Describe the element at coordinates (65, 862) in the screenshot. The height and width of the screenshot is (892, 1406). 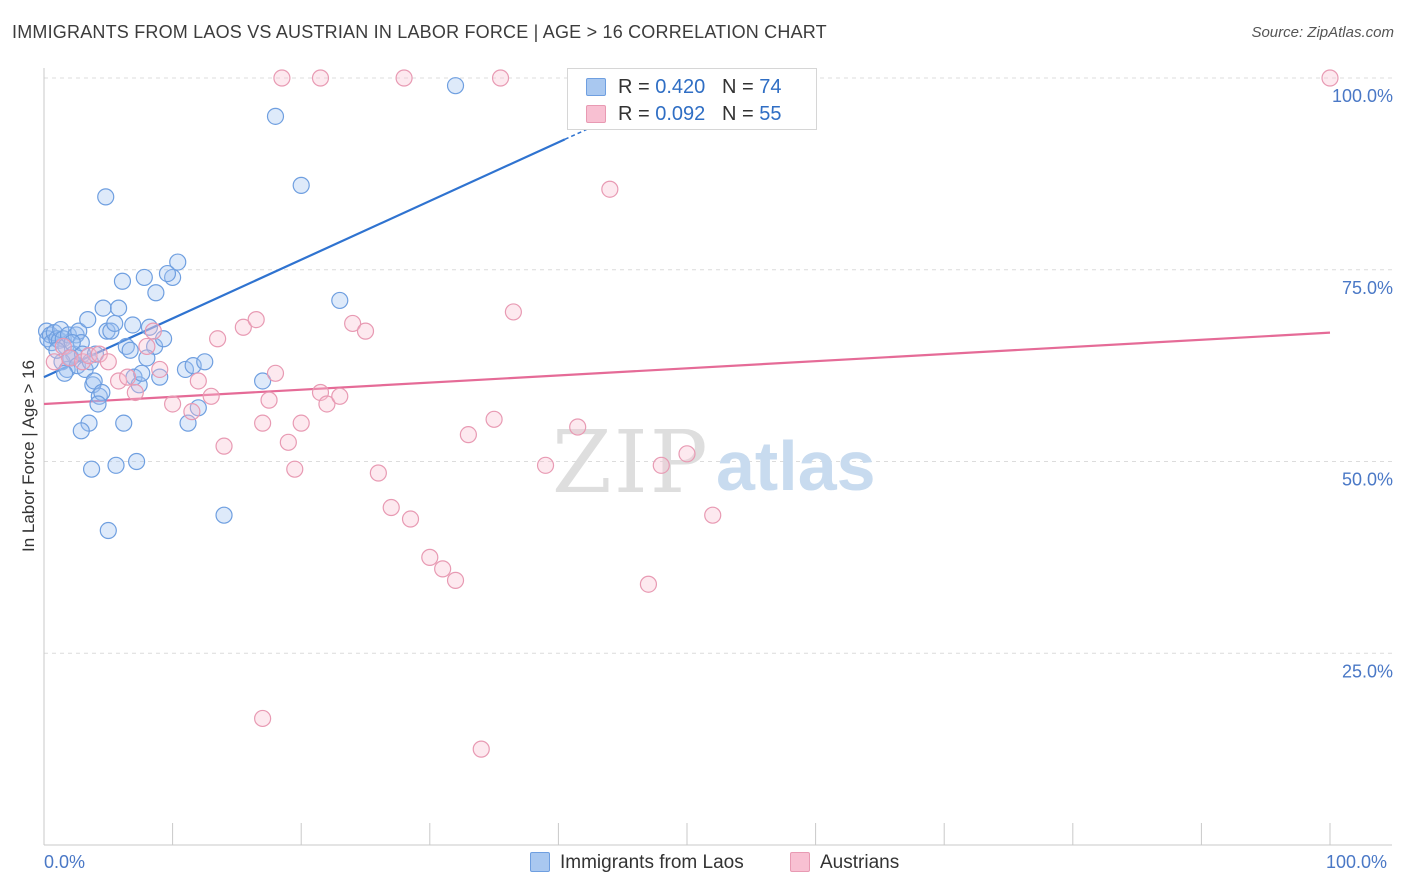
I see `x-axis-min-label: 0.0%` at that location.